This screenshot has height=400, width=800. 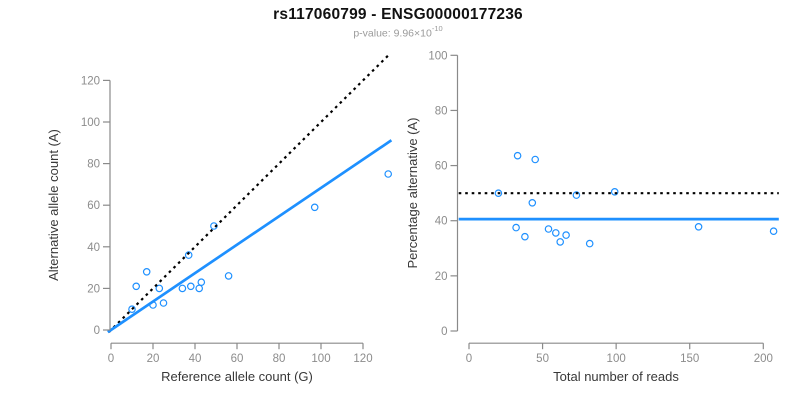 I want to click on figure-subtitle: p-value: 9.96×10-10, so click(x=398, y=32).